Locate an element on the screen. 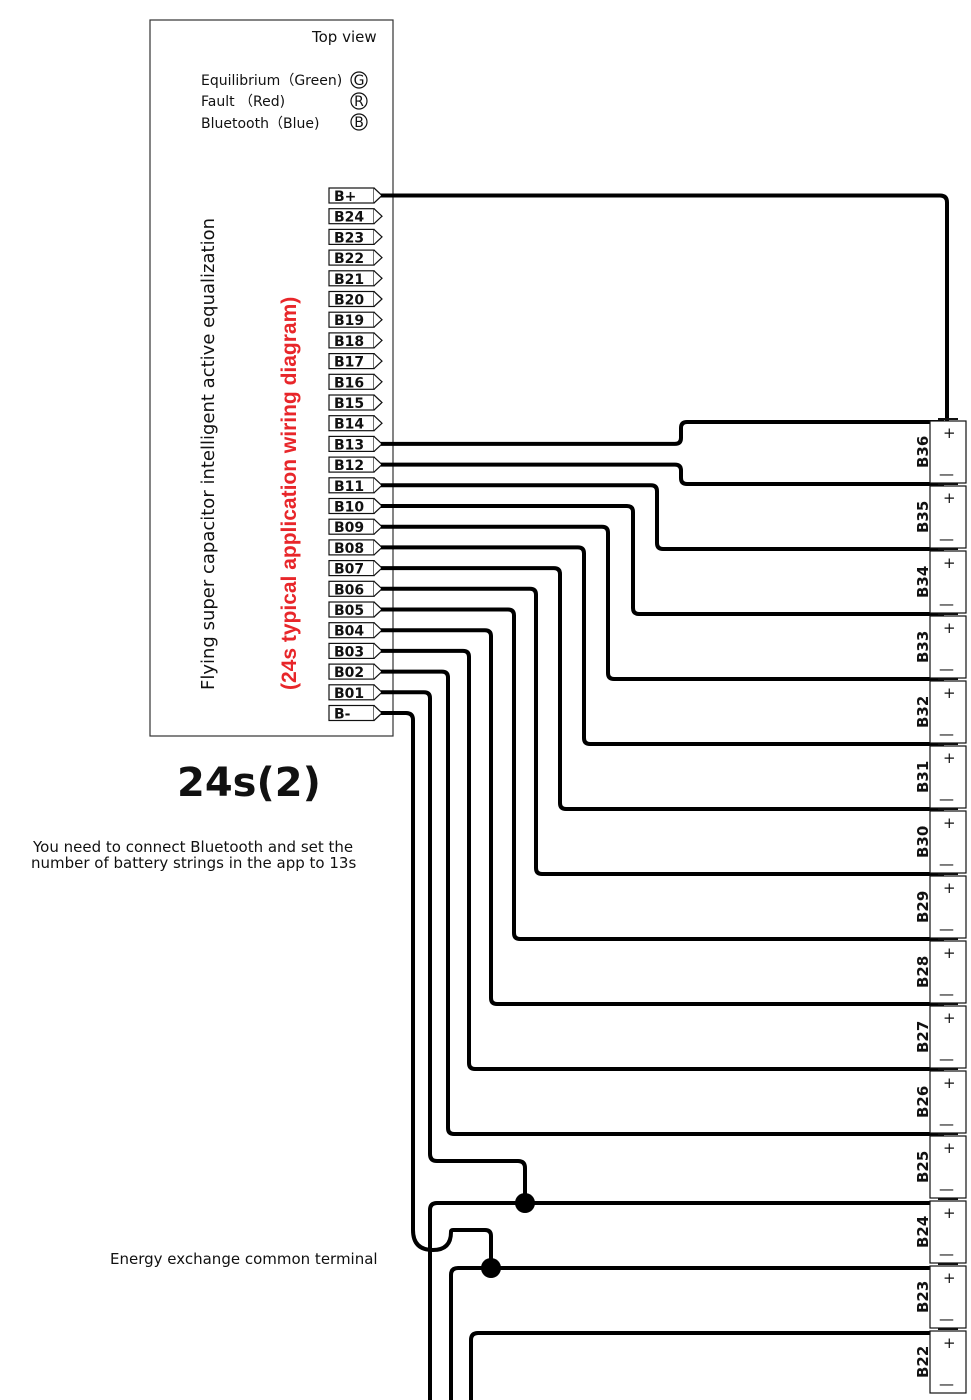 This screenshot has width=971, height=1400. wire-b13 is located at coordinates (662, 433).